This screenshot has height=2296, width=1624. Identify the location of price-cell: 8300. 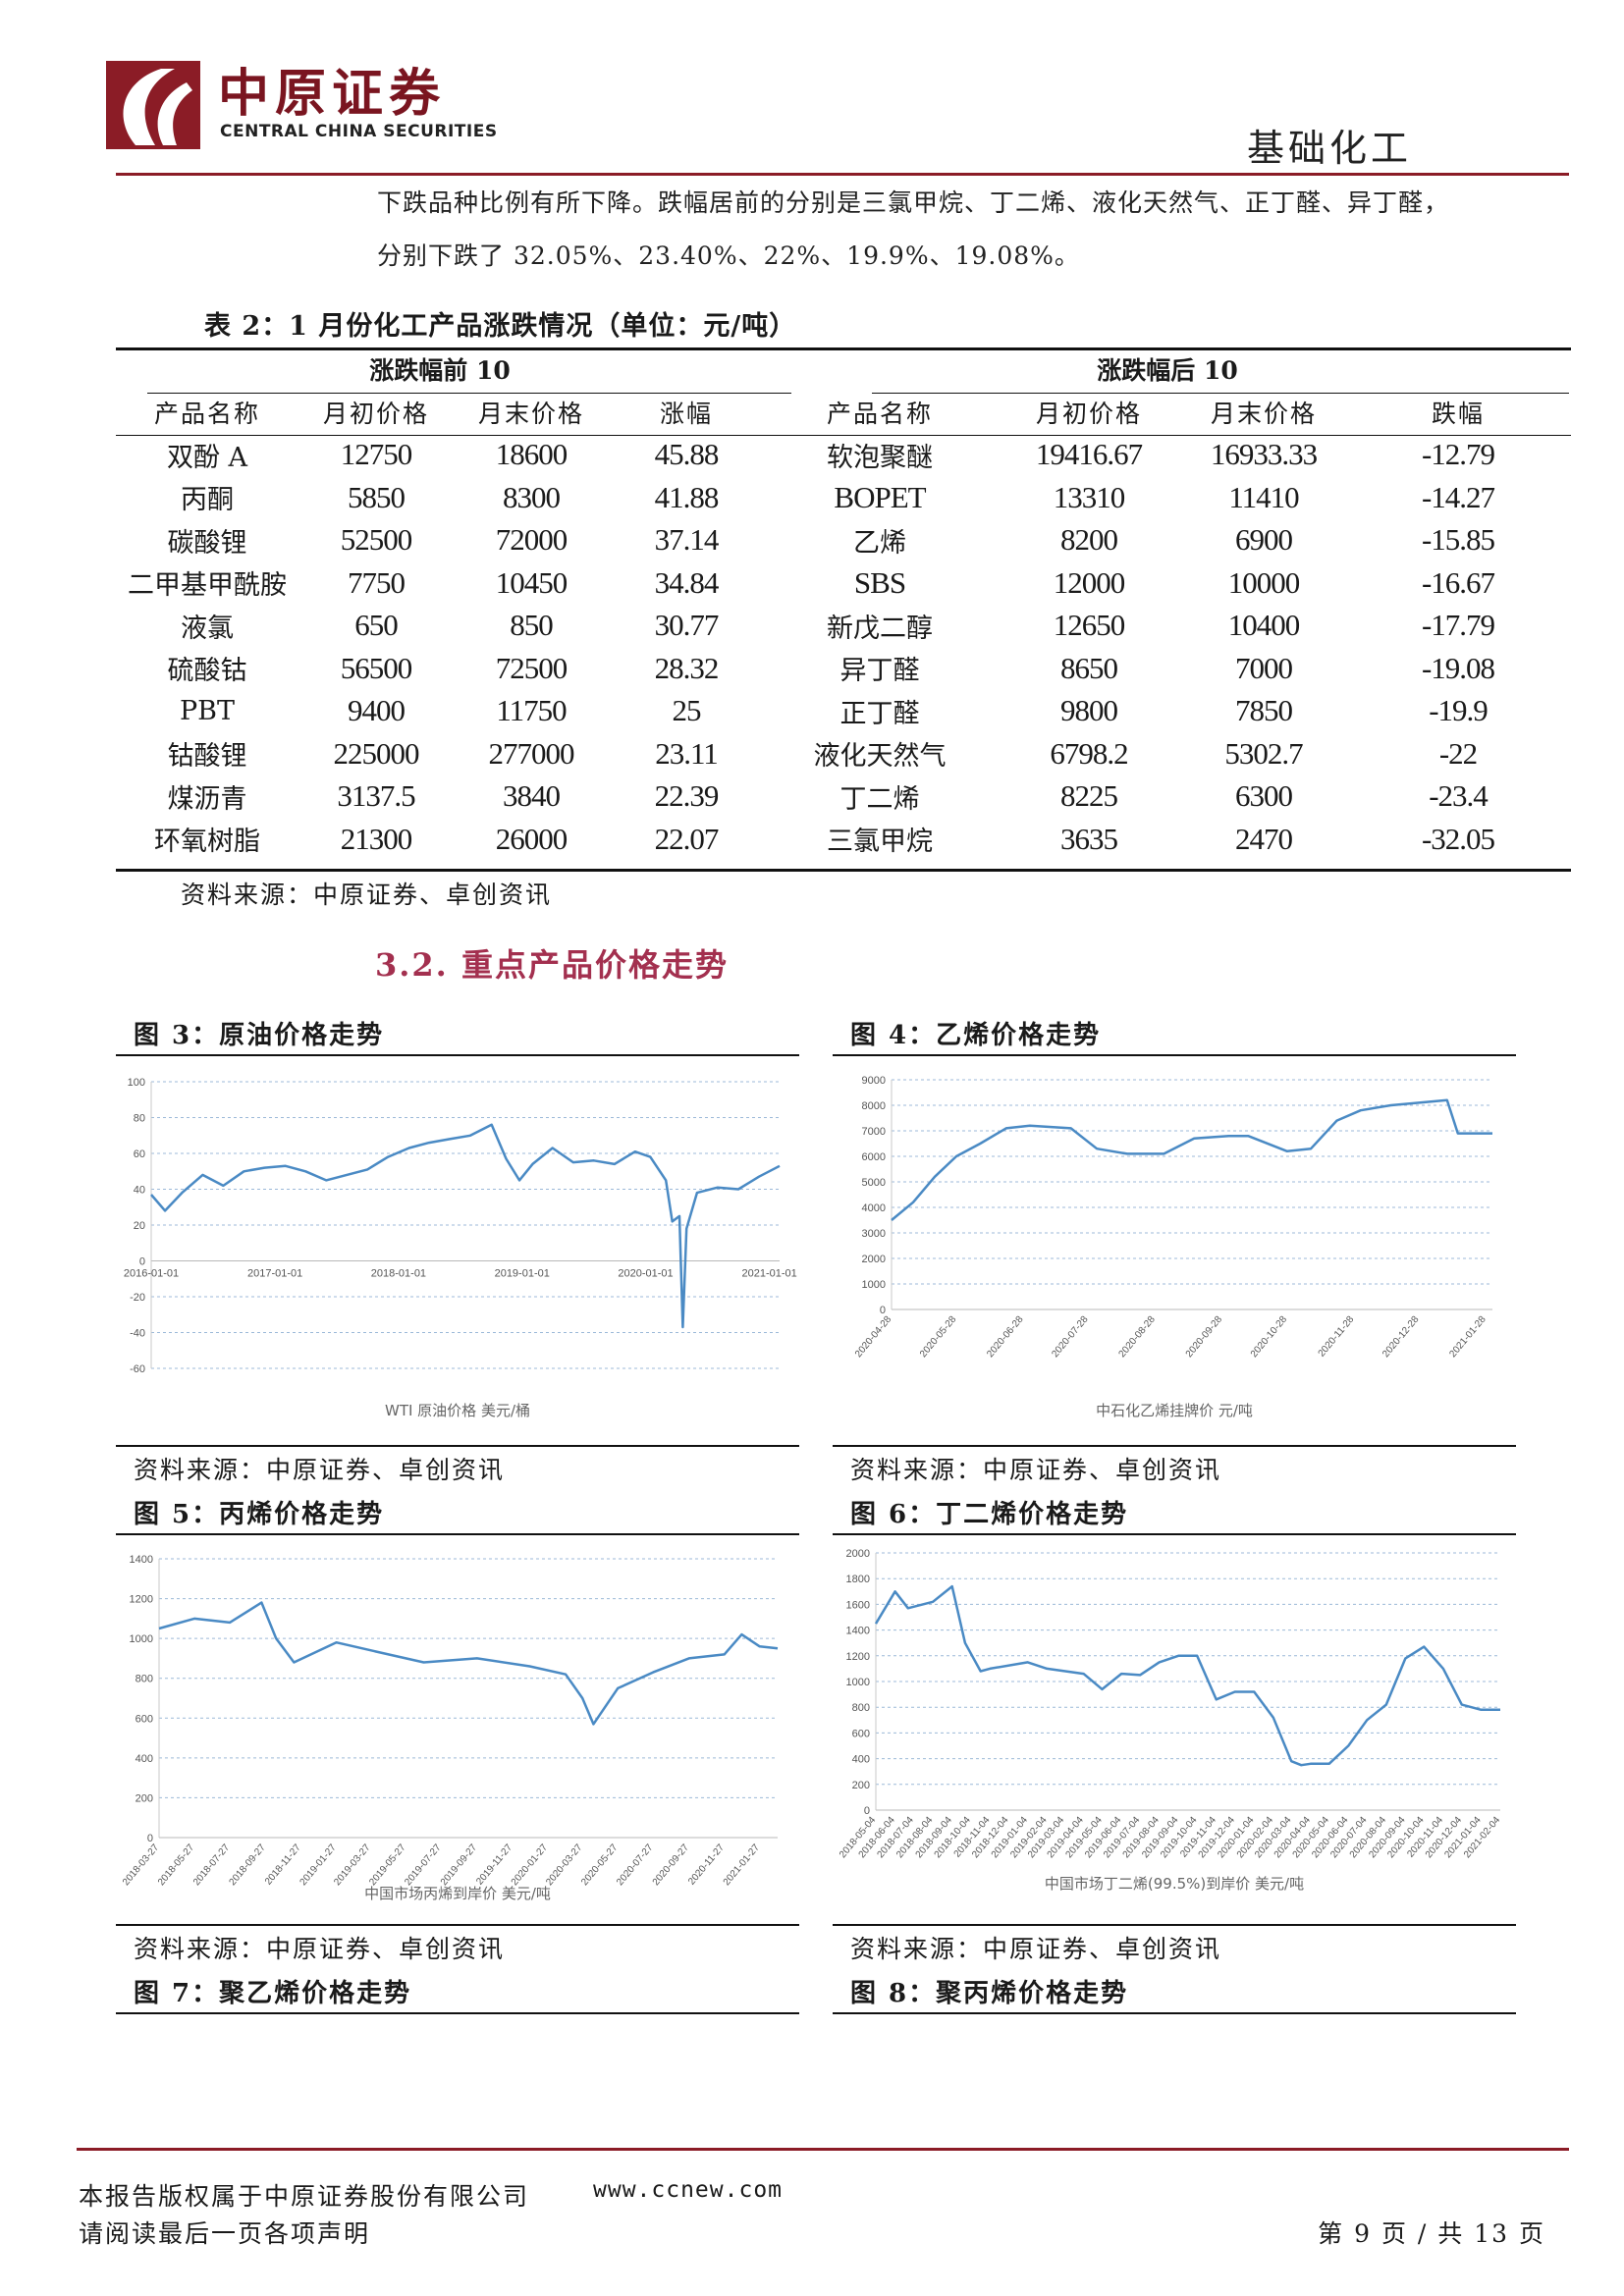
(532, 497).